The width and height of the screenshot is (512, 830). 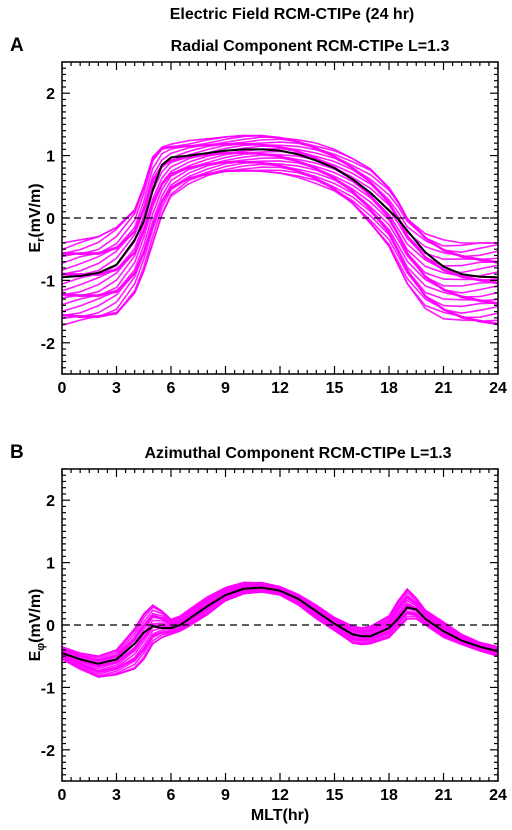 What do you see at coordinates (17, 452) in the screenshot?
I see `panel-letter-b: B` at bounding box center [17, 452].